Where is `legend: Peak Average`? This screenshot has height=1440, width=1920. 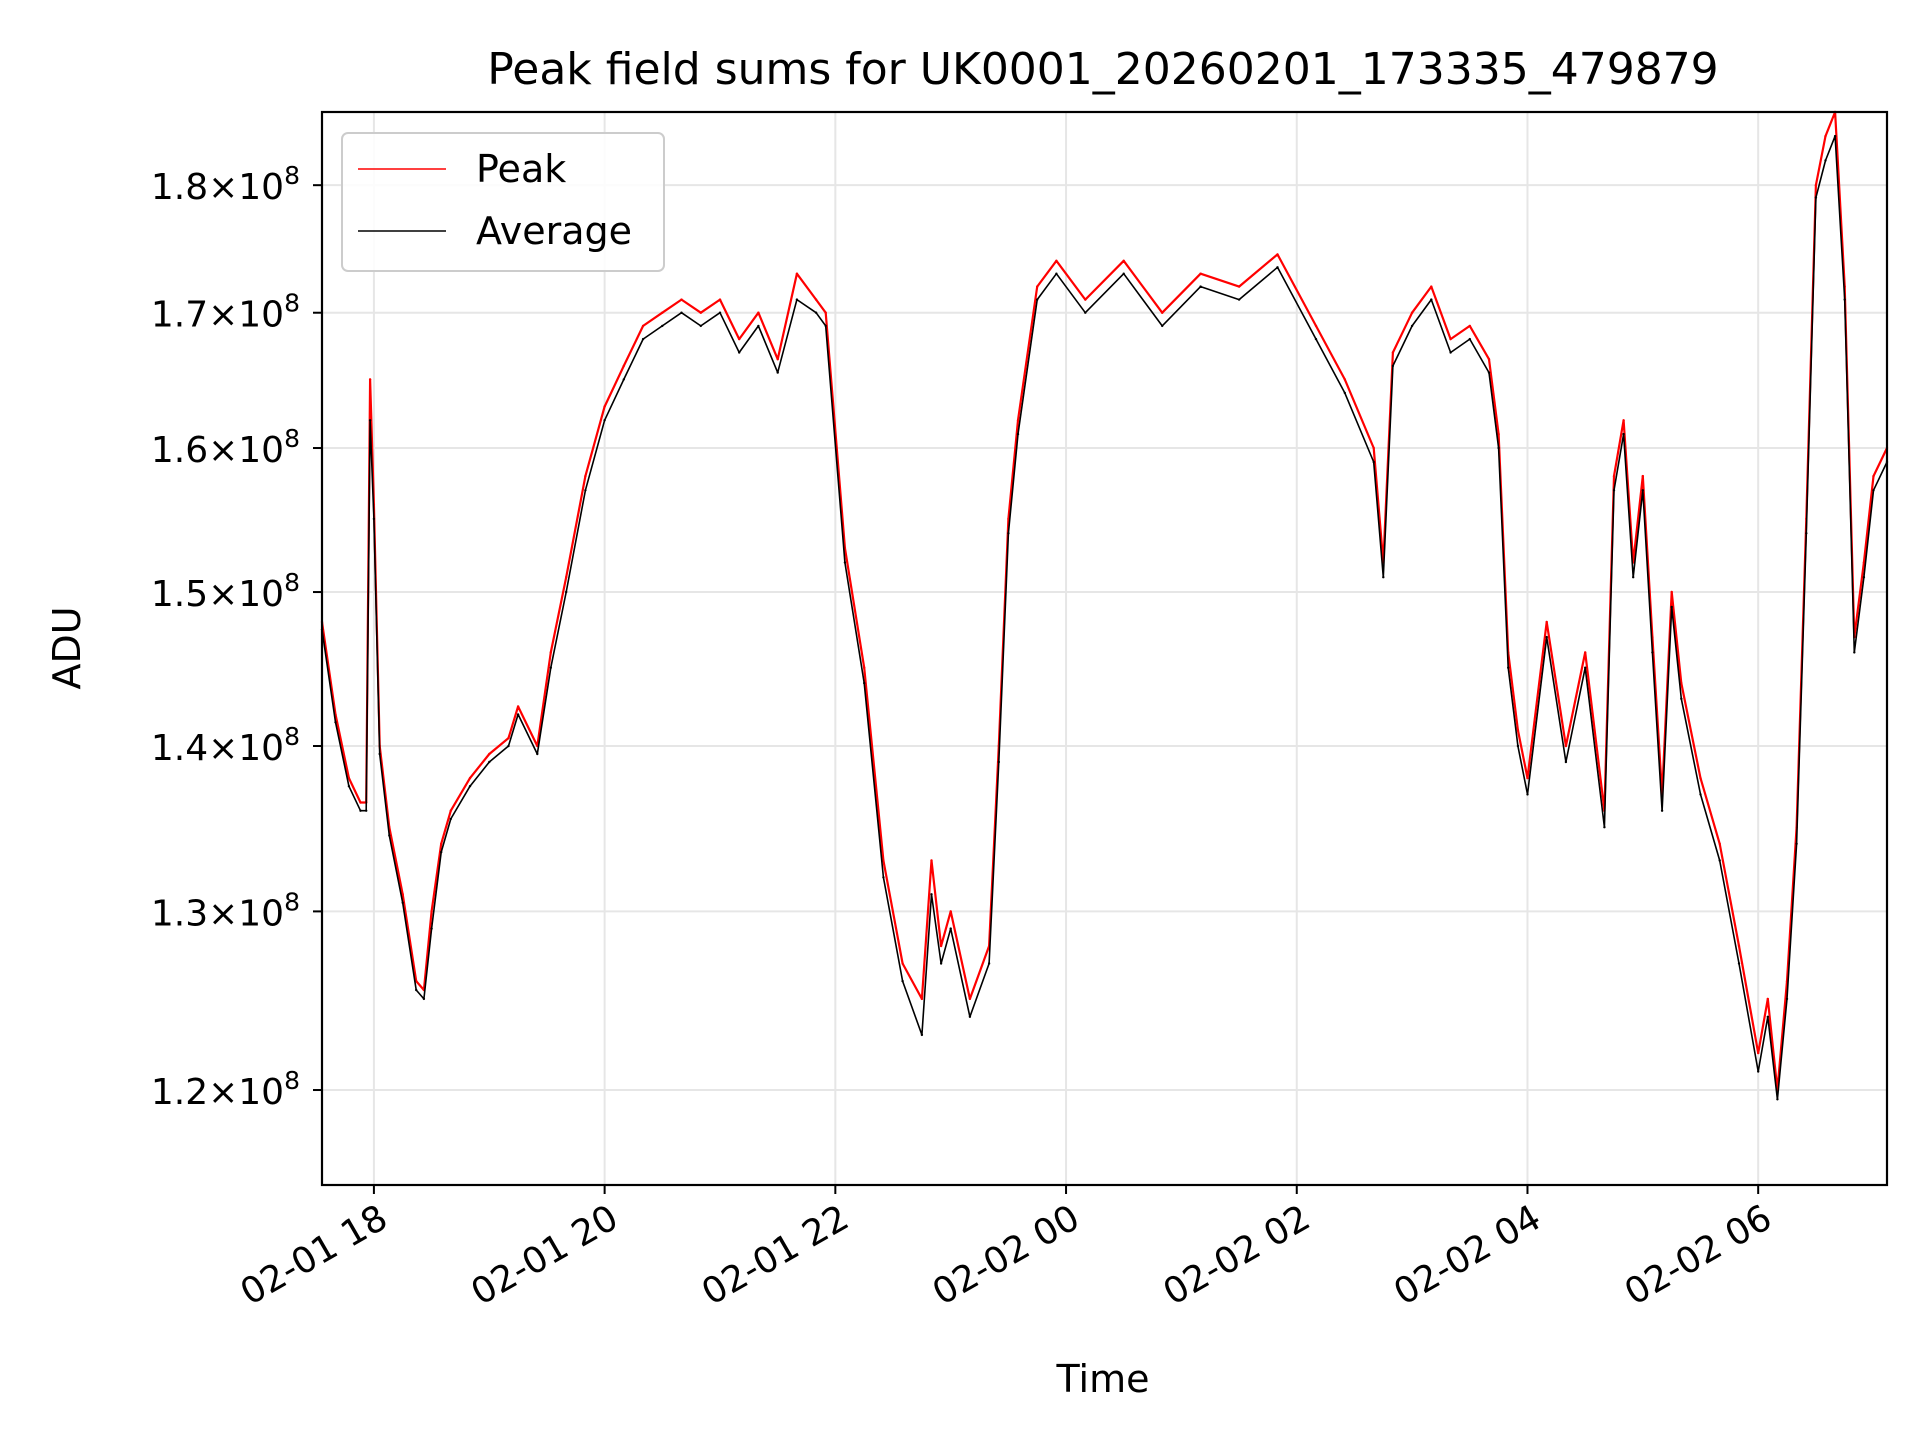
legend: Peak Average is located at coordinates (503, 202).